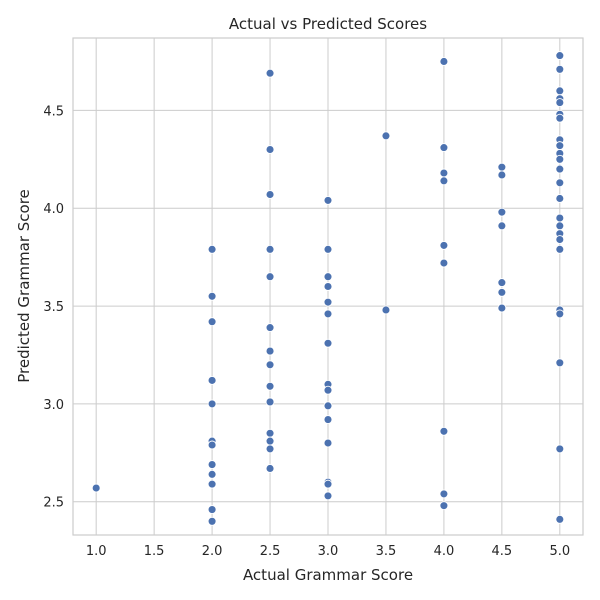  What do you see at coordinates (154, 551) in the screenshot?
I see `x-tick-label: 1.5` at bounding box center [154, 551].